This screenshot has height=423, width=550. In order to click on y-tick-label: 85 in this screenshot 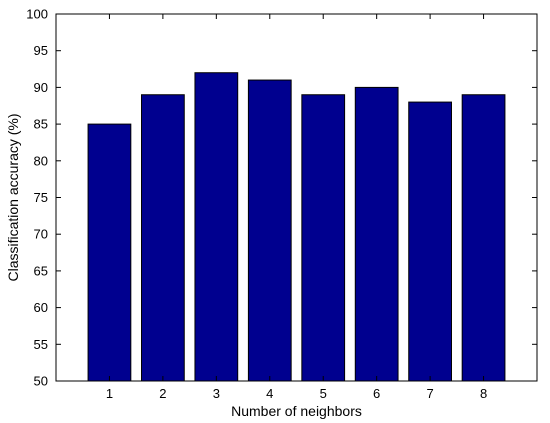, I will do `click(41, 124)`.